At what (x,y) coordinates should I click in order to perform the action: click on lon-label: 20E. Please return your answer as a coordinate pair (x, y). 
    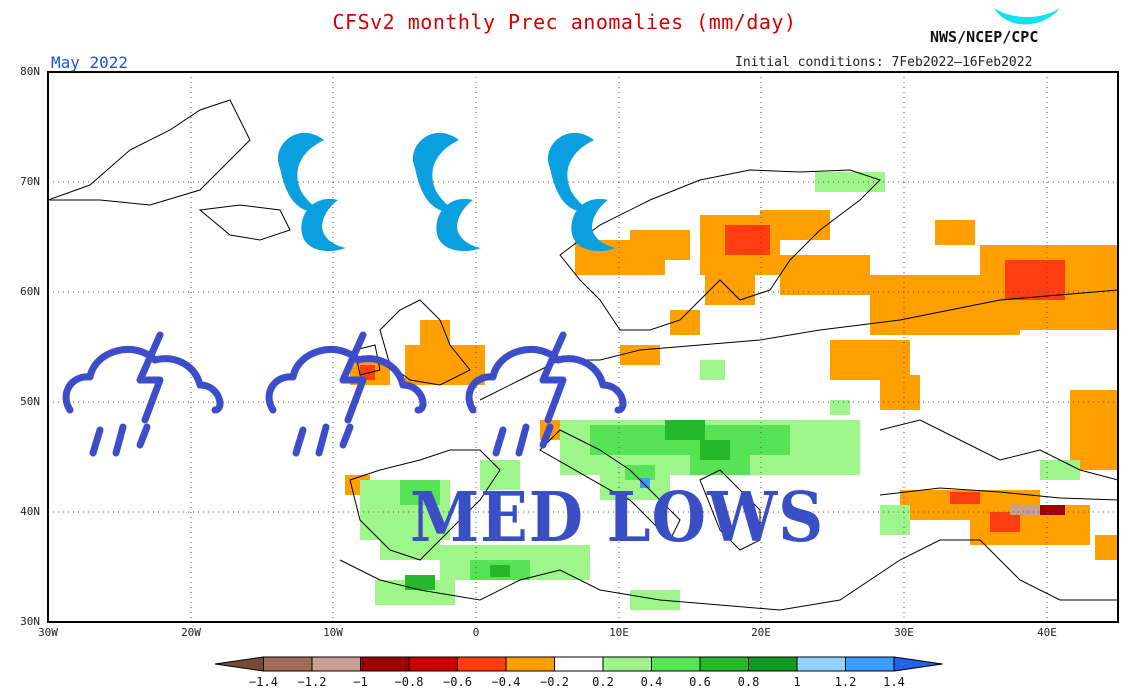
    Looking at the image, I should click on (761, 632).